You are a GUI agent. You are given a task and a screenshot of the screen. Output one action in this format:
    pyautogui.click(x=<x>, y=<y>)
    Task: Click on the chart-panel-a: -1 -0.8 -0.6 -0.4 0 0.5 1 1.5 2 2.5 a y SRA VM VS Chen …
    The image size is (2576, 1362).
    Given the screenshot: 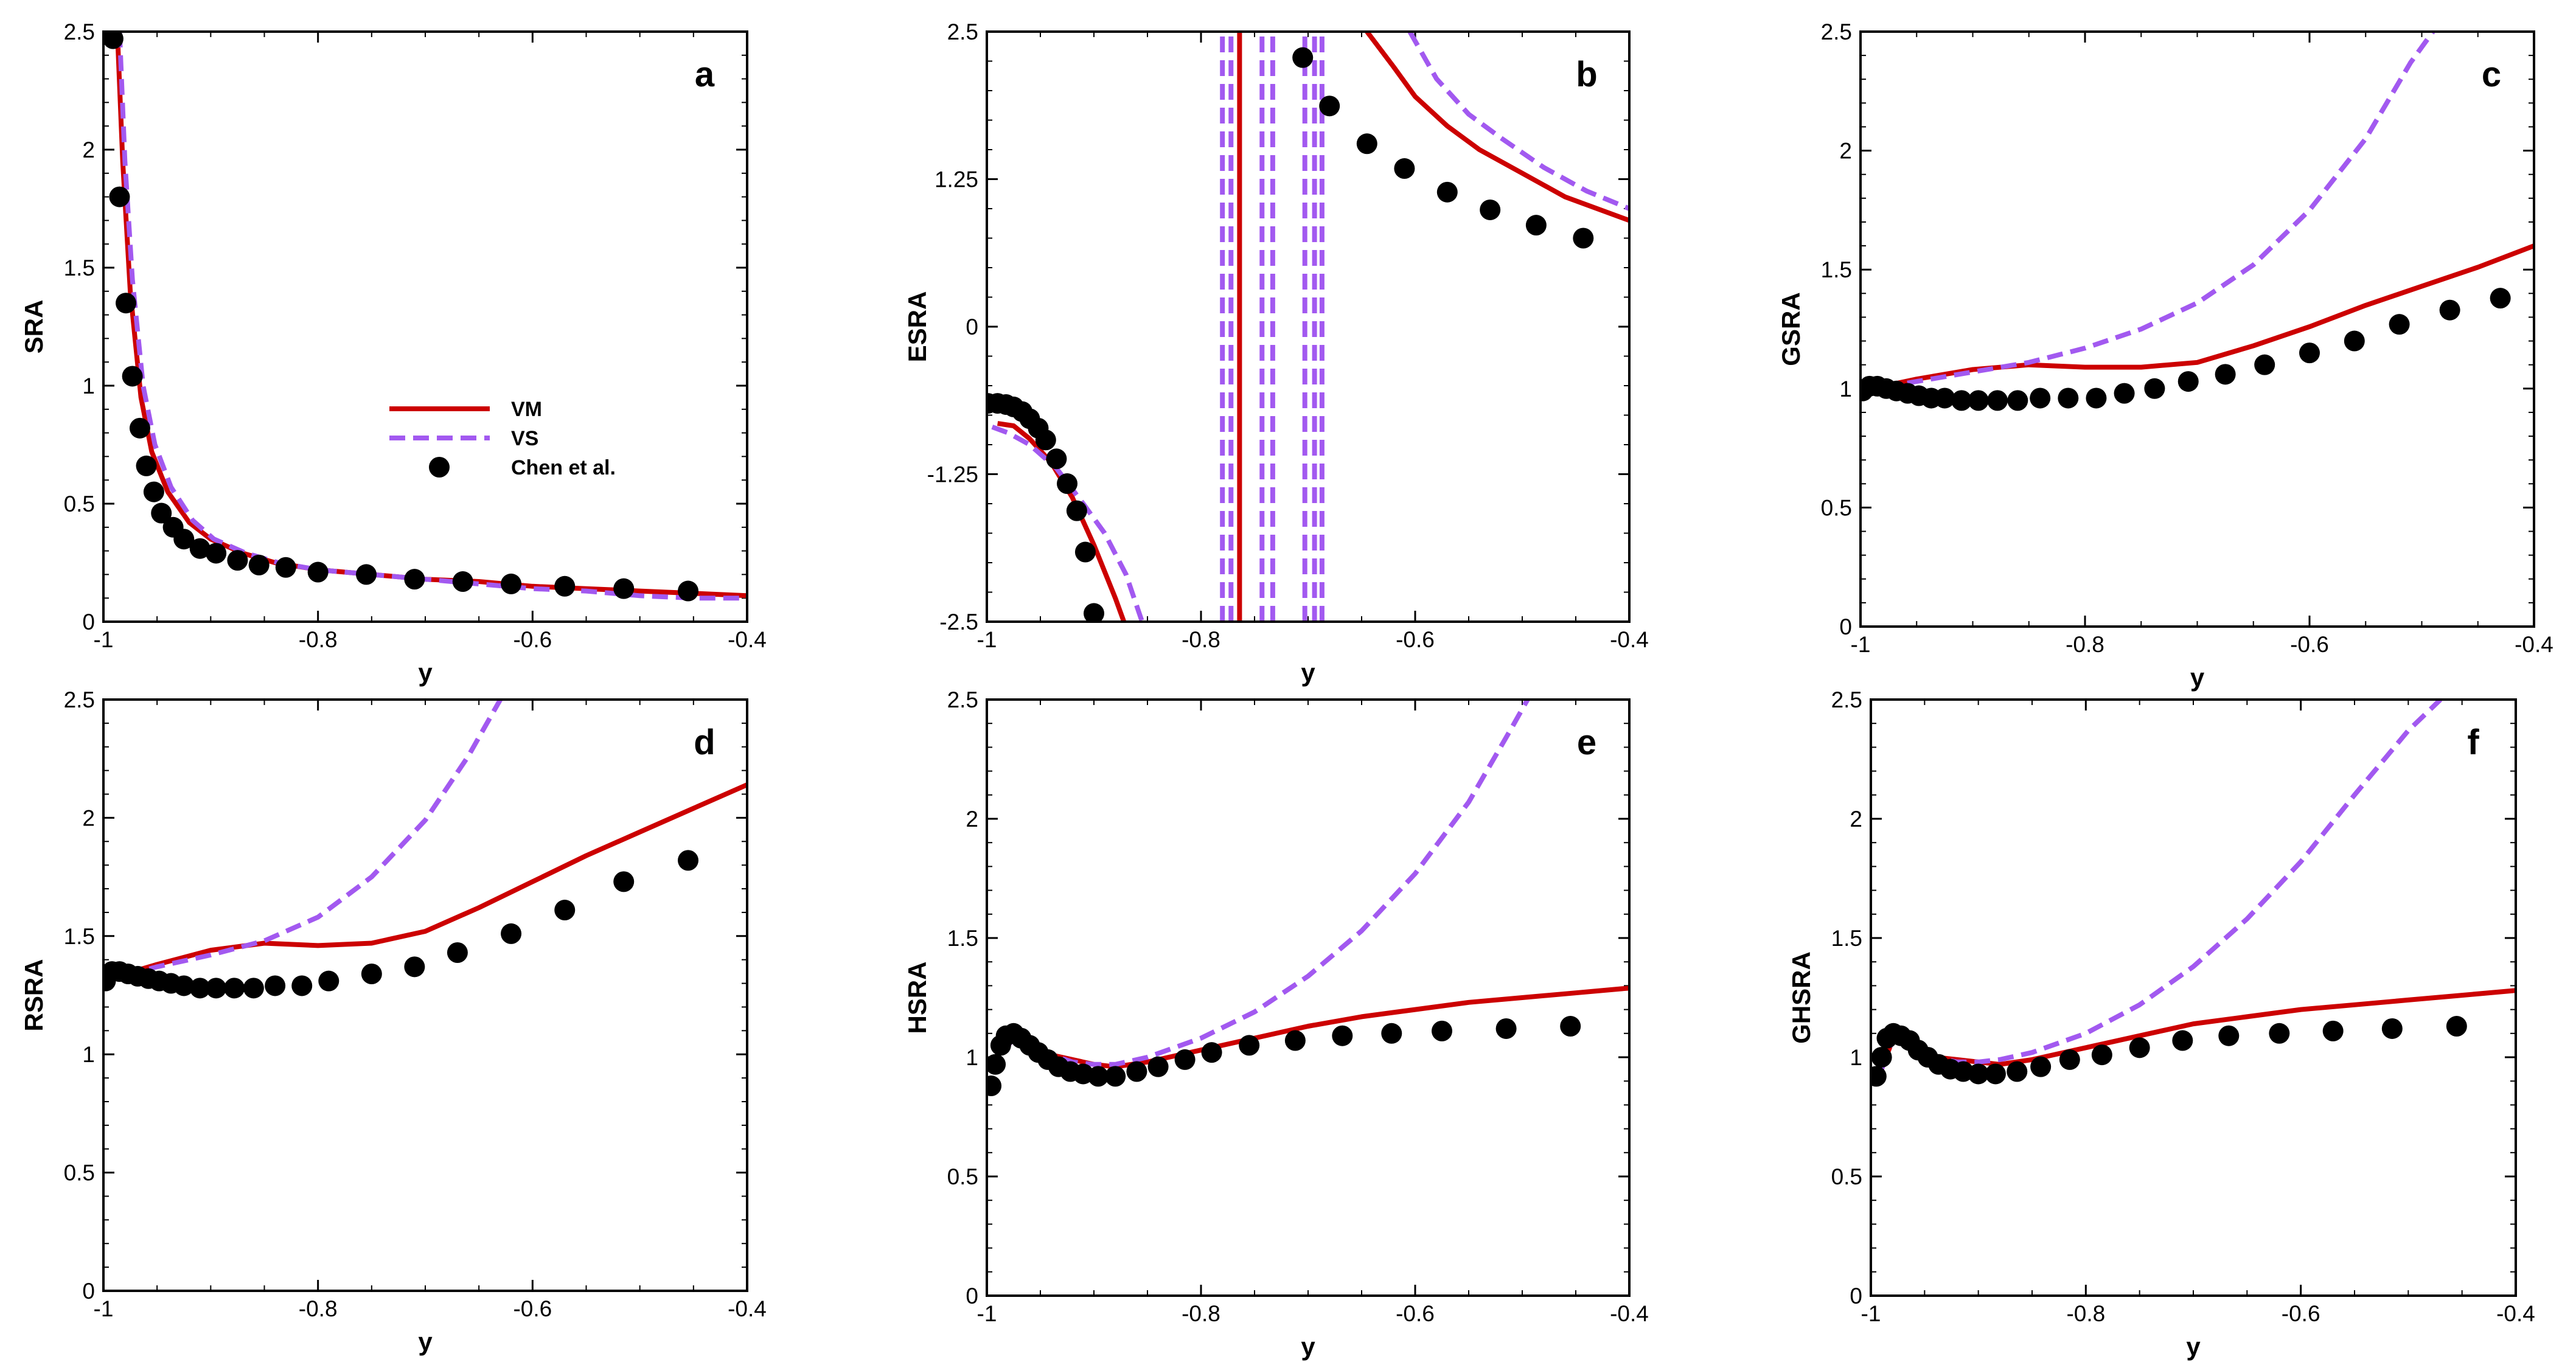 What is the action you would take?
    pyautogui.click(x=393, y=353)
    